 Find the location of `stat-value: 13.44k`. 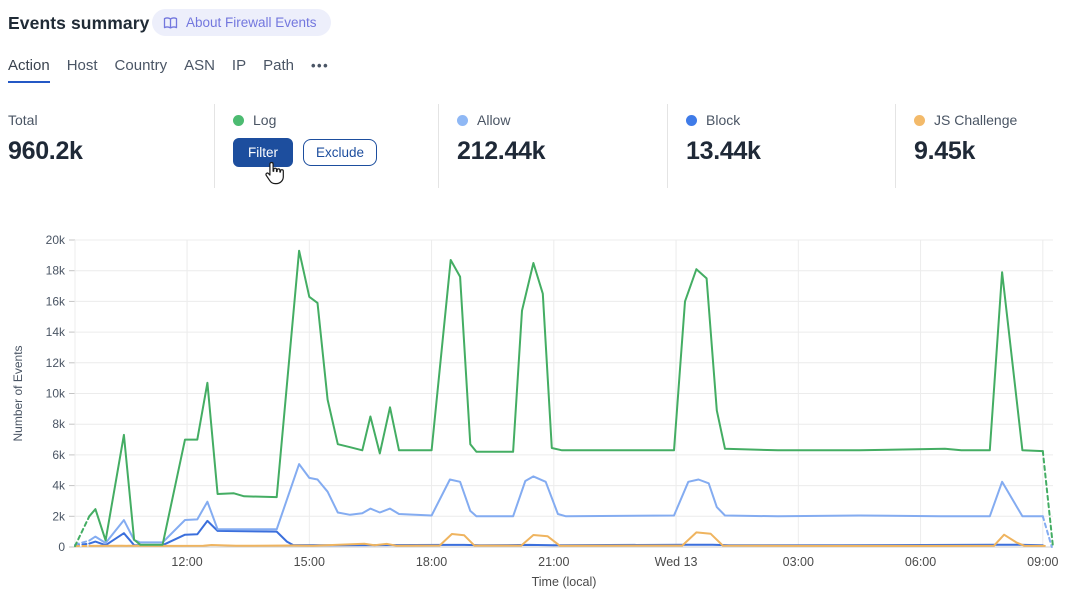

stat-value: 13.44k is located at coordinates (790, 151).